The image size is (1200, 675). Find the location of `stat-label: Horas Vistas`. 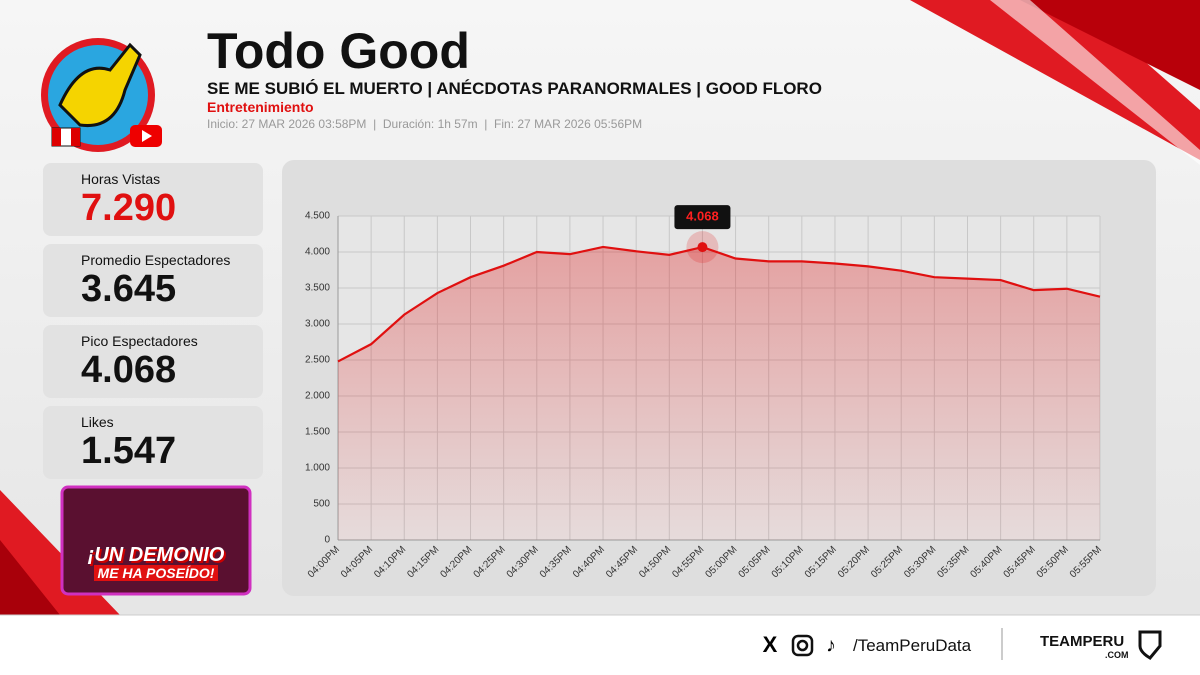

stat-label: Horas Vistas is located at coordinates (121, 179).